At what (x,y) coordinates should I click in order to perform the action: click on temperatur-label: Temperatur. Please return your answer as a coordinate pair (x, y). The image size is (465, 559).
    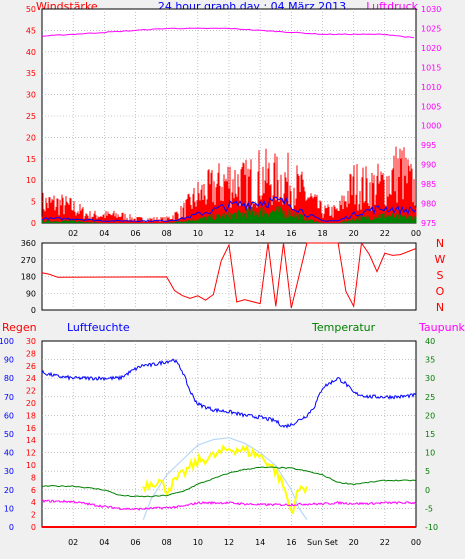
    Looking at the image, I should click on (343, 327).